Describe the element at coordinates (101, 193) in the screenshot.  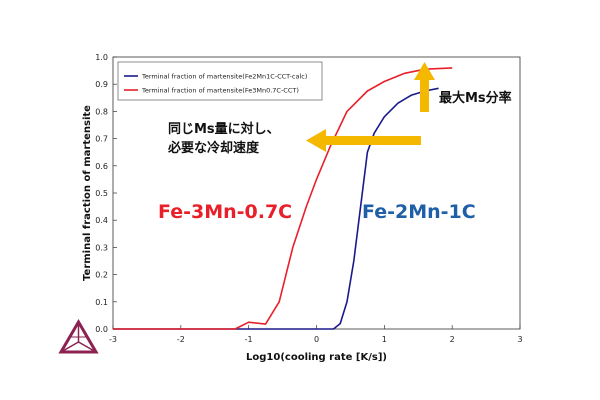
I see `y-tick-label: 0.5` at that location.